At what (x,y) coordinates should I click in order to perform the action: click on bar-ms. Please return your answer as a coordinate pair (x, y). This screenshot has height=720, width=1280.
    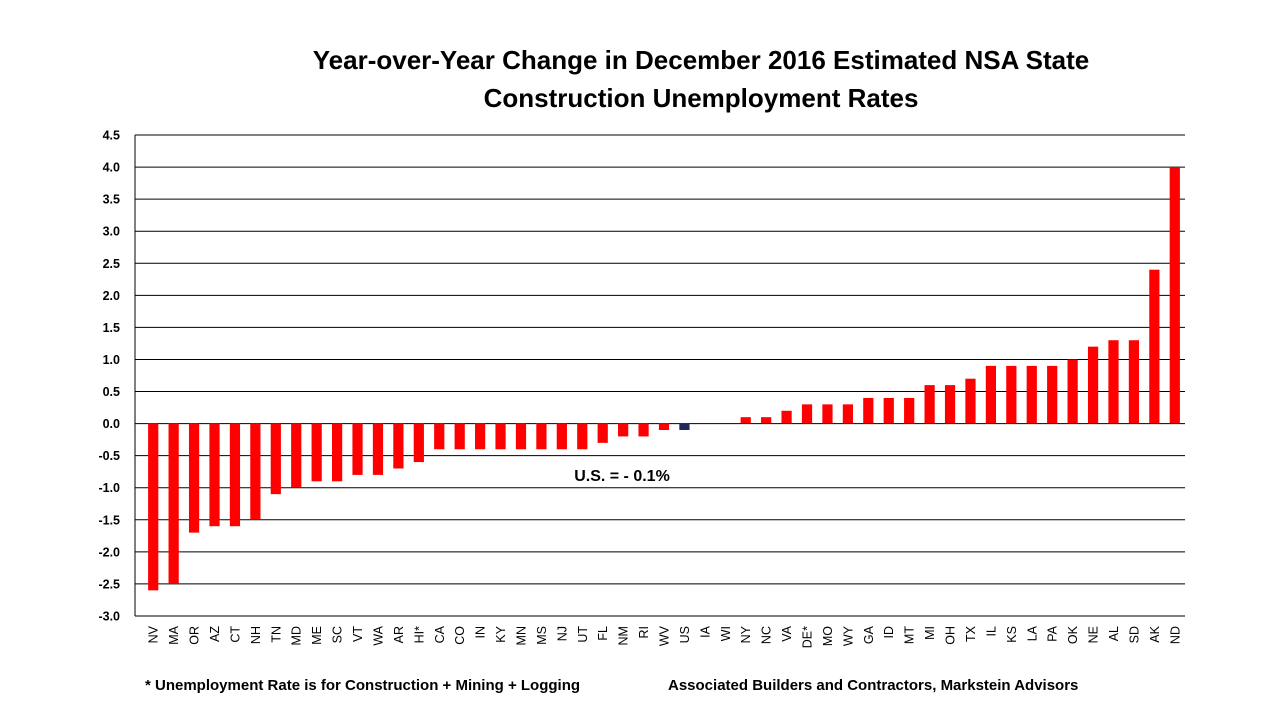
    Looking at the image, I should click on (541, 436).